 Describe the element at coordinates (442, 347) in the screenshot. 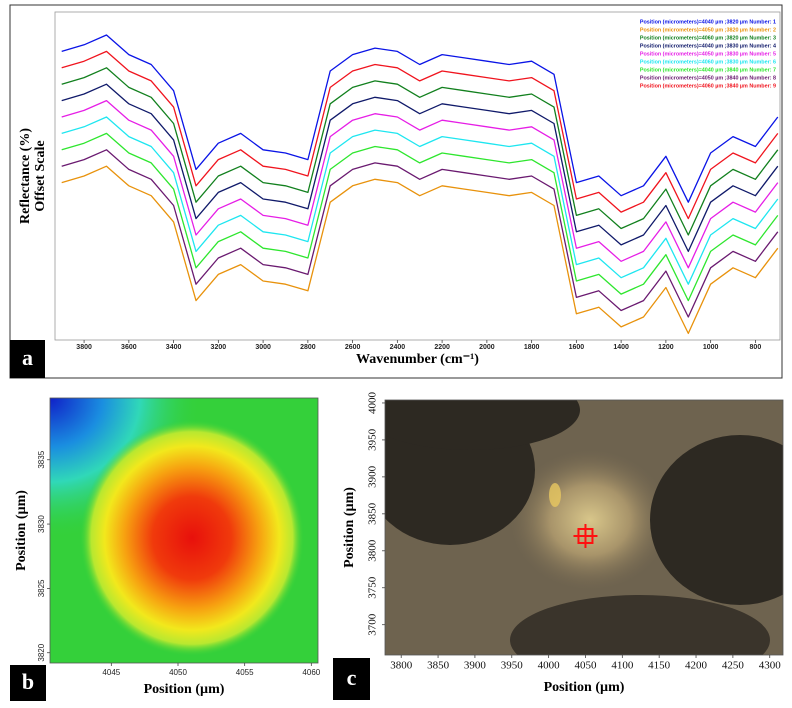

I see `x-tick-label: 2200` at that location.